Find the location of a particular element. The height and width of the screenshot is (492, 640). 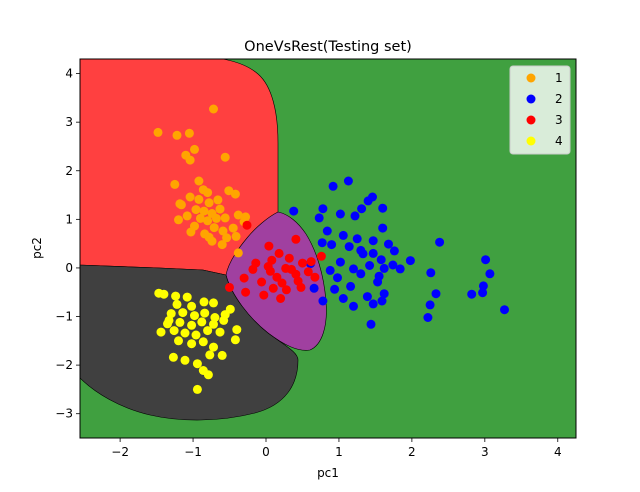

x-axis: −2 −1 0 1 2 3 4 is located at coordinates (336, 448).